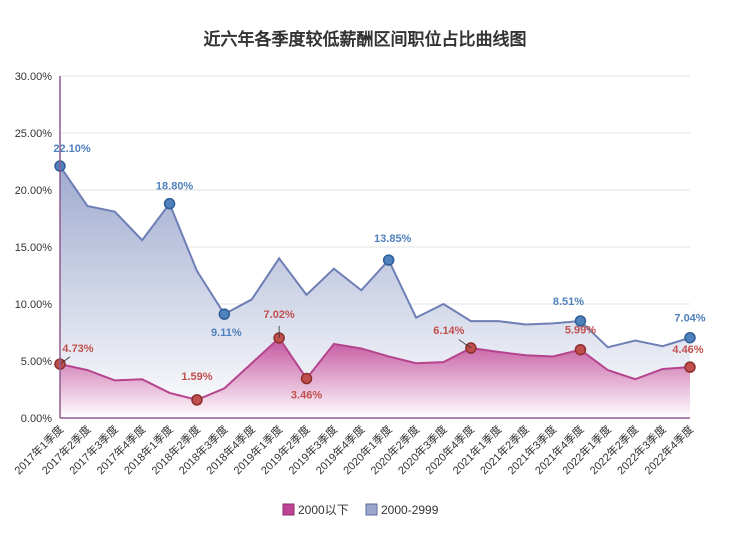  I want to click on legend-label: 2000-2999, so click(410, 510).